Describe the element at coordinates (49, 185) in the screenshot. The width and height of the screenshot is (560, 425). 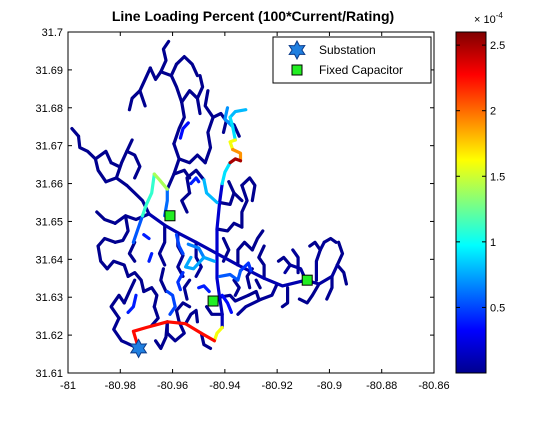
I see `y-tick-label: 31.66` at that location.